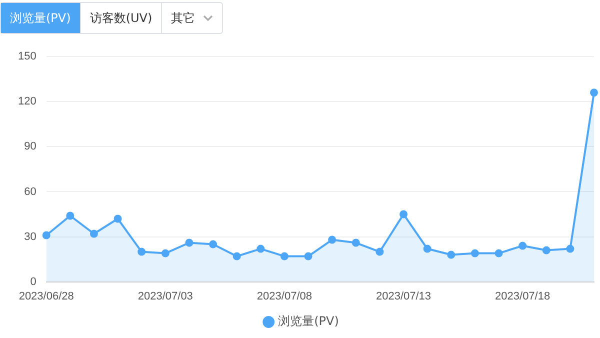 The height and width of the screenshot is (338, 600). What do you see at coordinates (30, 236) in the screenshot?
I see `y-tick-label: 30` at bounding box center [30, 236].